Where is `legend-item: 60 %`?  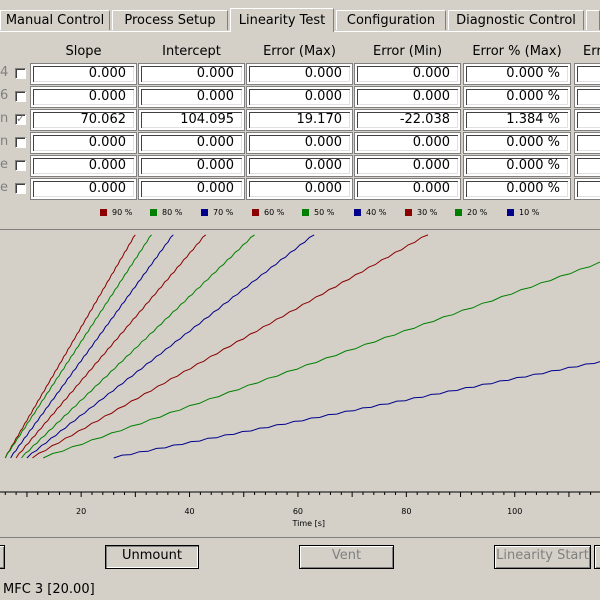
legend-item: 60 % is located at coordinates (268, 213).